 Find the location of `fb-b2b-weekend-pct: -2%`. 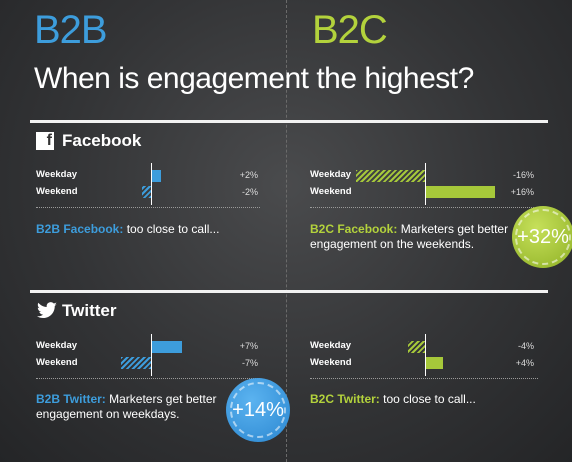

fb-b2b-weekend-pct: -2% is located at coordinates (249, 192).